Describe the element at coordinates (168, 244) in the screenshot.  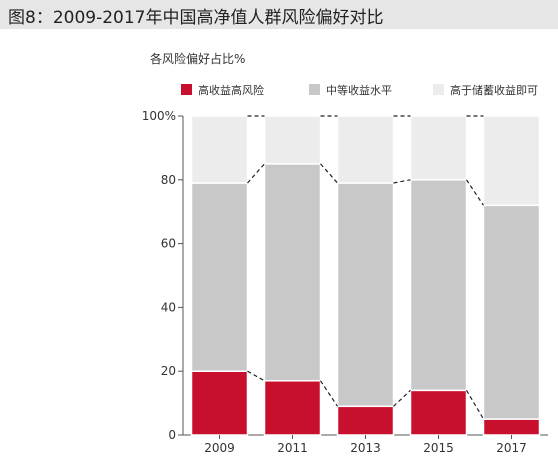
I see `y-tick-label: 60` at that location.